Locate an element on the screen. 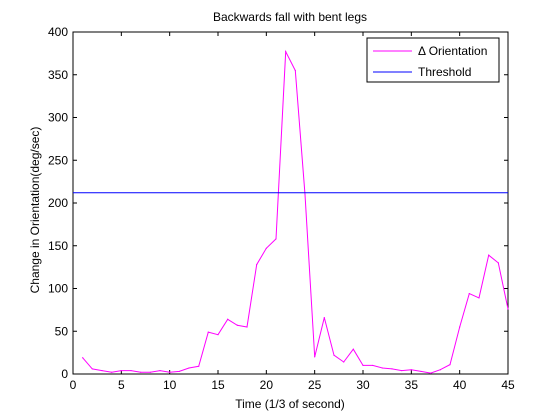 This screenshot has width=560, height=420. legend-box is located at coordinates (433, 60).